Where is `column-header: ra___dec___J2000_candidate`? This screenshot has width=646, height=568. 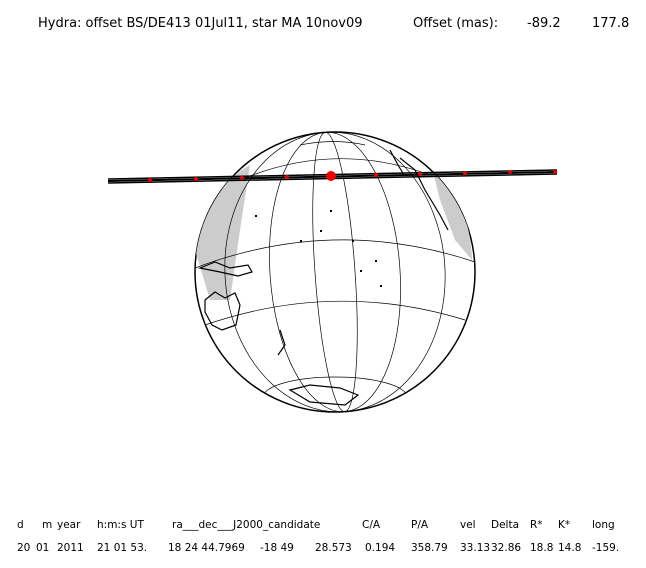
column-header: ra___dec___J2000_candidate is located at coordinates (246, 525).